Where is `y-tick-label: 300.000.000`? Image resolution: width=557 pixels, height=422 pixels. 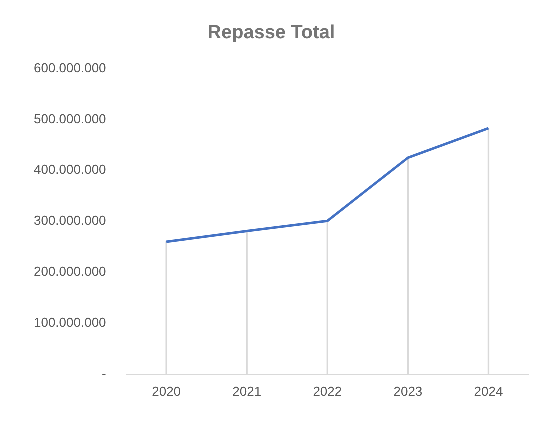 y-tick-label: 300.000.000 is located at coordinates (70, 220).